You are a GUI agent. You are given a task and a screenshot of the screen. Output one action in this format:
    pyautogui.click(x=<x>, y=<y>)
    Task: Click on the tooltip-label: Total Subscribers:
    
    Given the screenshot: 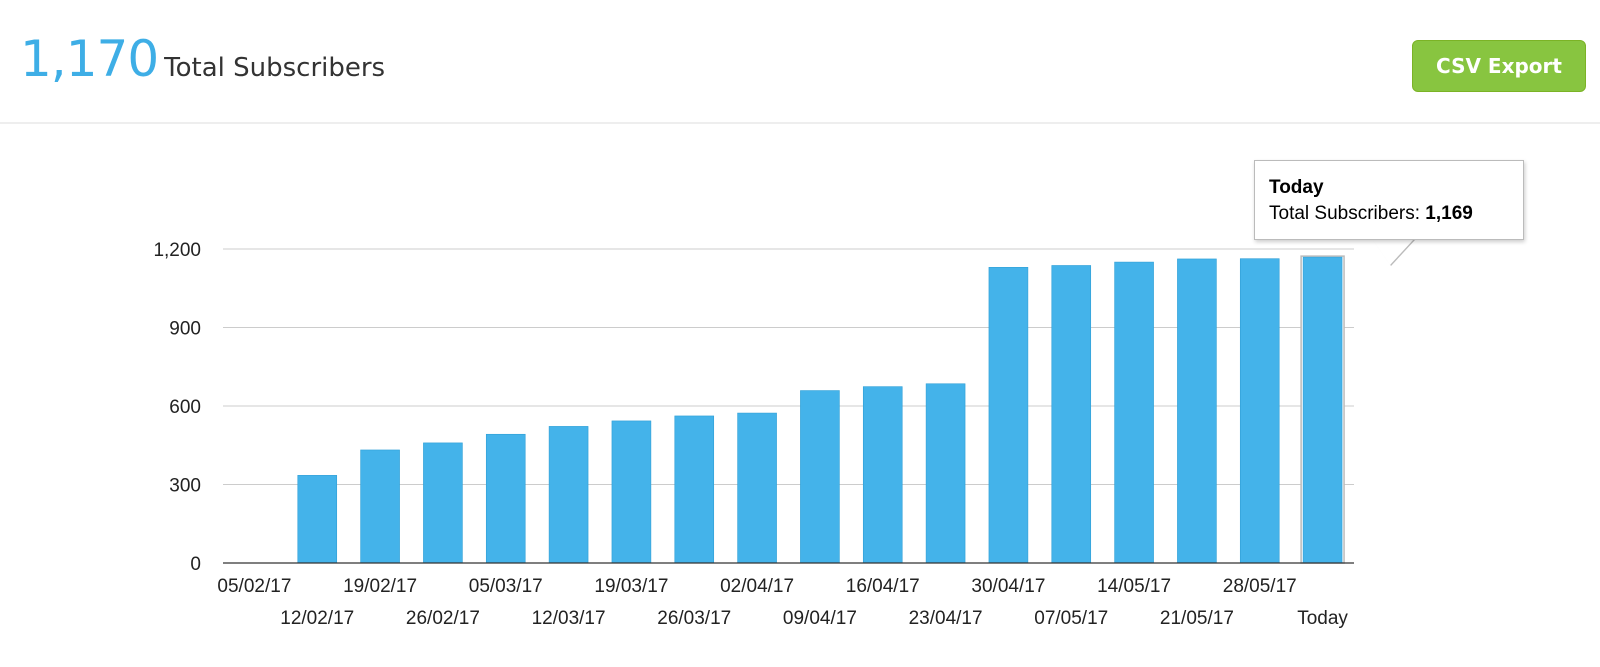 What is the action you would take?
    pyautogui.click(x=1345, y=213)
    